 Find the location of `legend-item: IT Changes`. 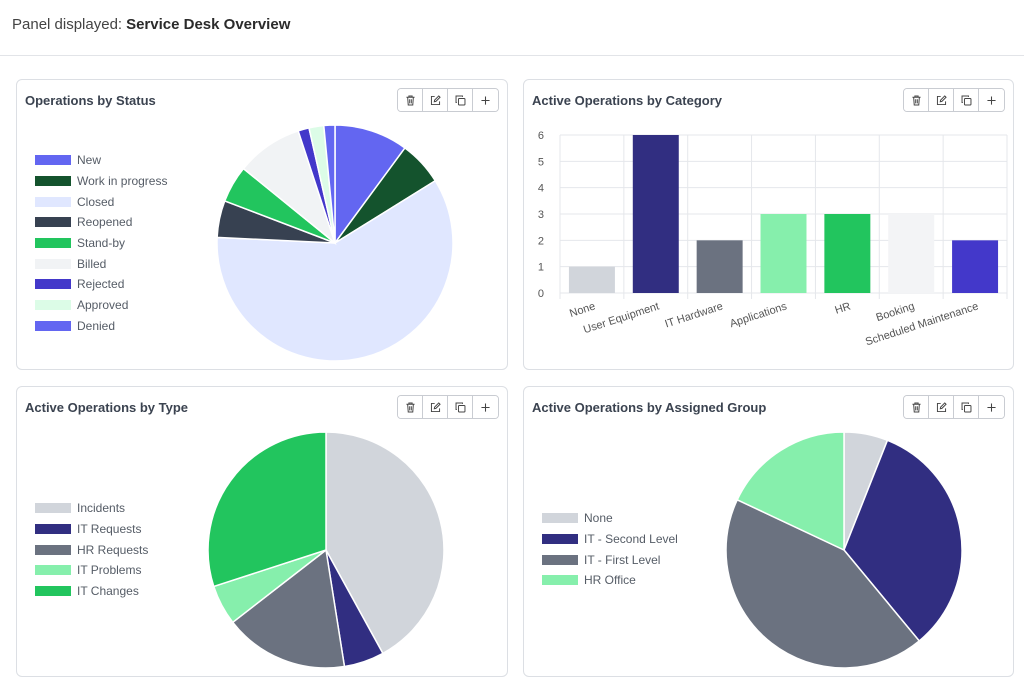

legend-item: IT Changes is located at coordinates (91, 591).